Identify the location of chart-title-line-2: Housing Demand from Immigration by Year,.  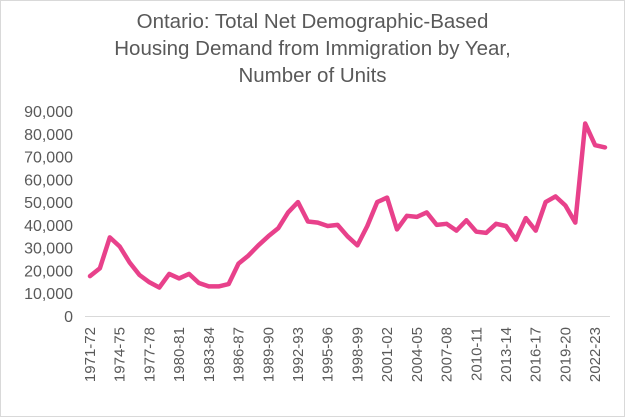
(312, 48).